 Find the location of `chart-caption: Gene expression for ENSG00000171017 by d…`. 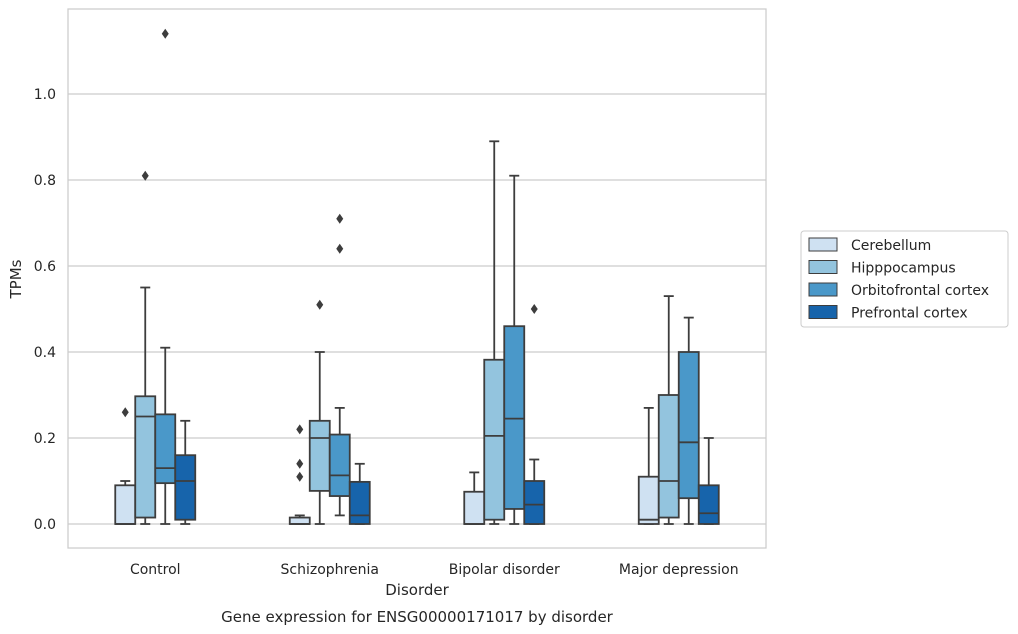

chart-caption: Gene expression for ENSG00000171017 by d… is located at coordinates (417, 617).